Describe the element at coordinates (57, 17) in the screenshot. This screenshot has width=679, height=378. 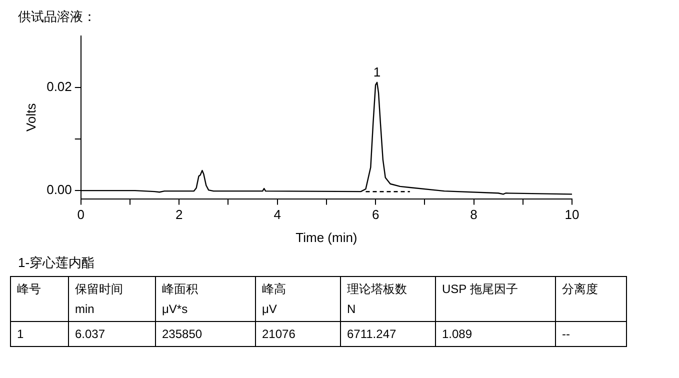
I see `chart-title: 供试品溶液：` at that location.